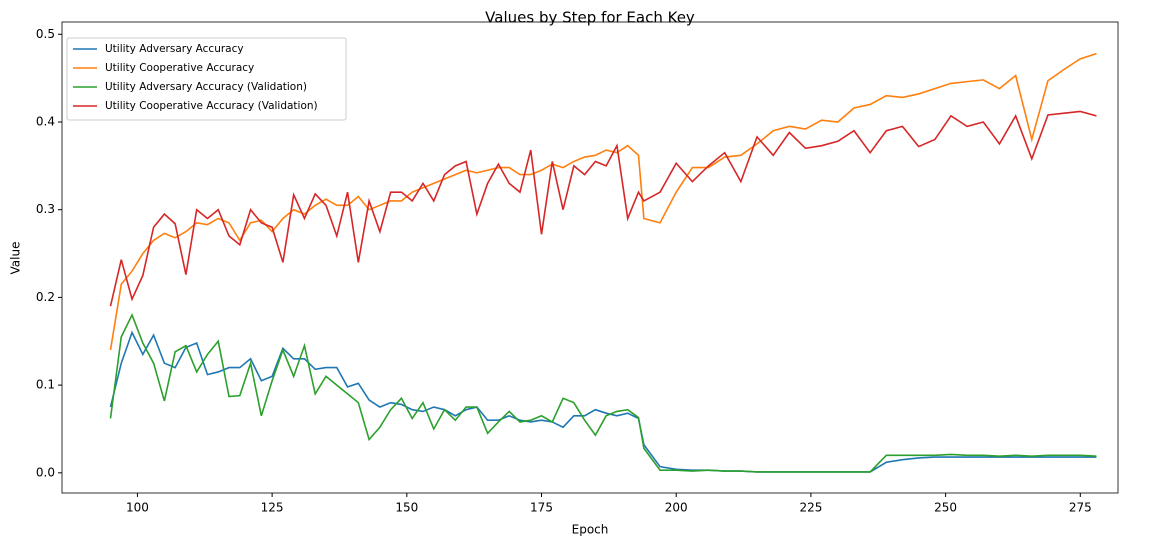 Image resolution: width=1156 pixels, height=547 pixels. I want to click on y-tick-label: 0.3, so click(45, 209).